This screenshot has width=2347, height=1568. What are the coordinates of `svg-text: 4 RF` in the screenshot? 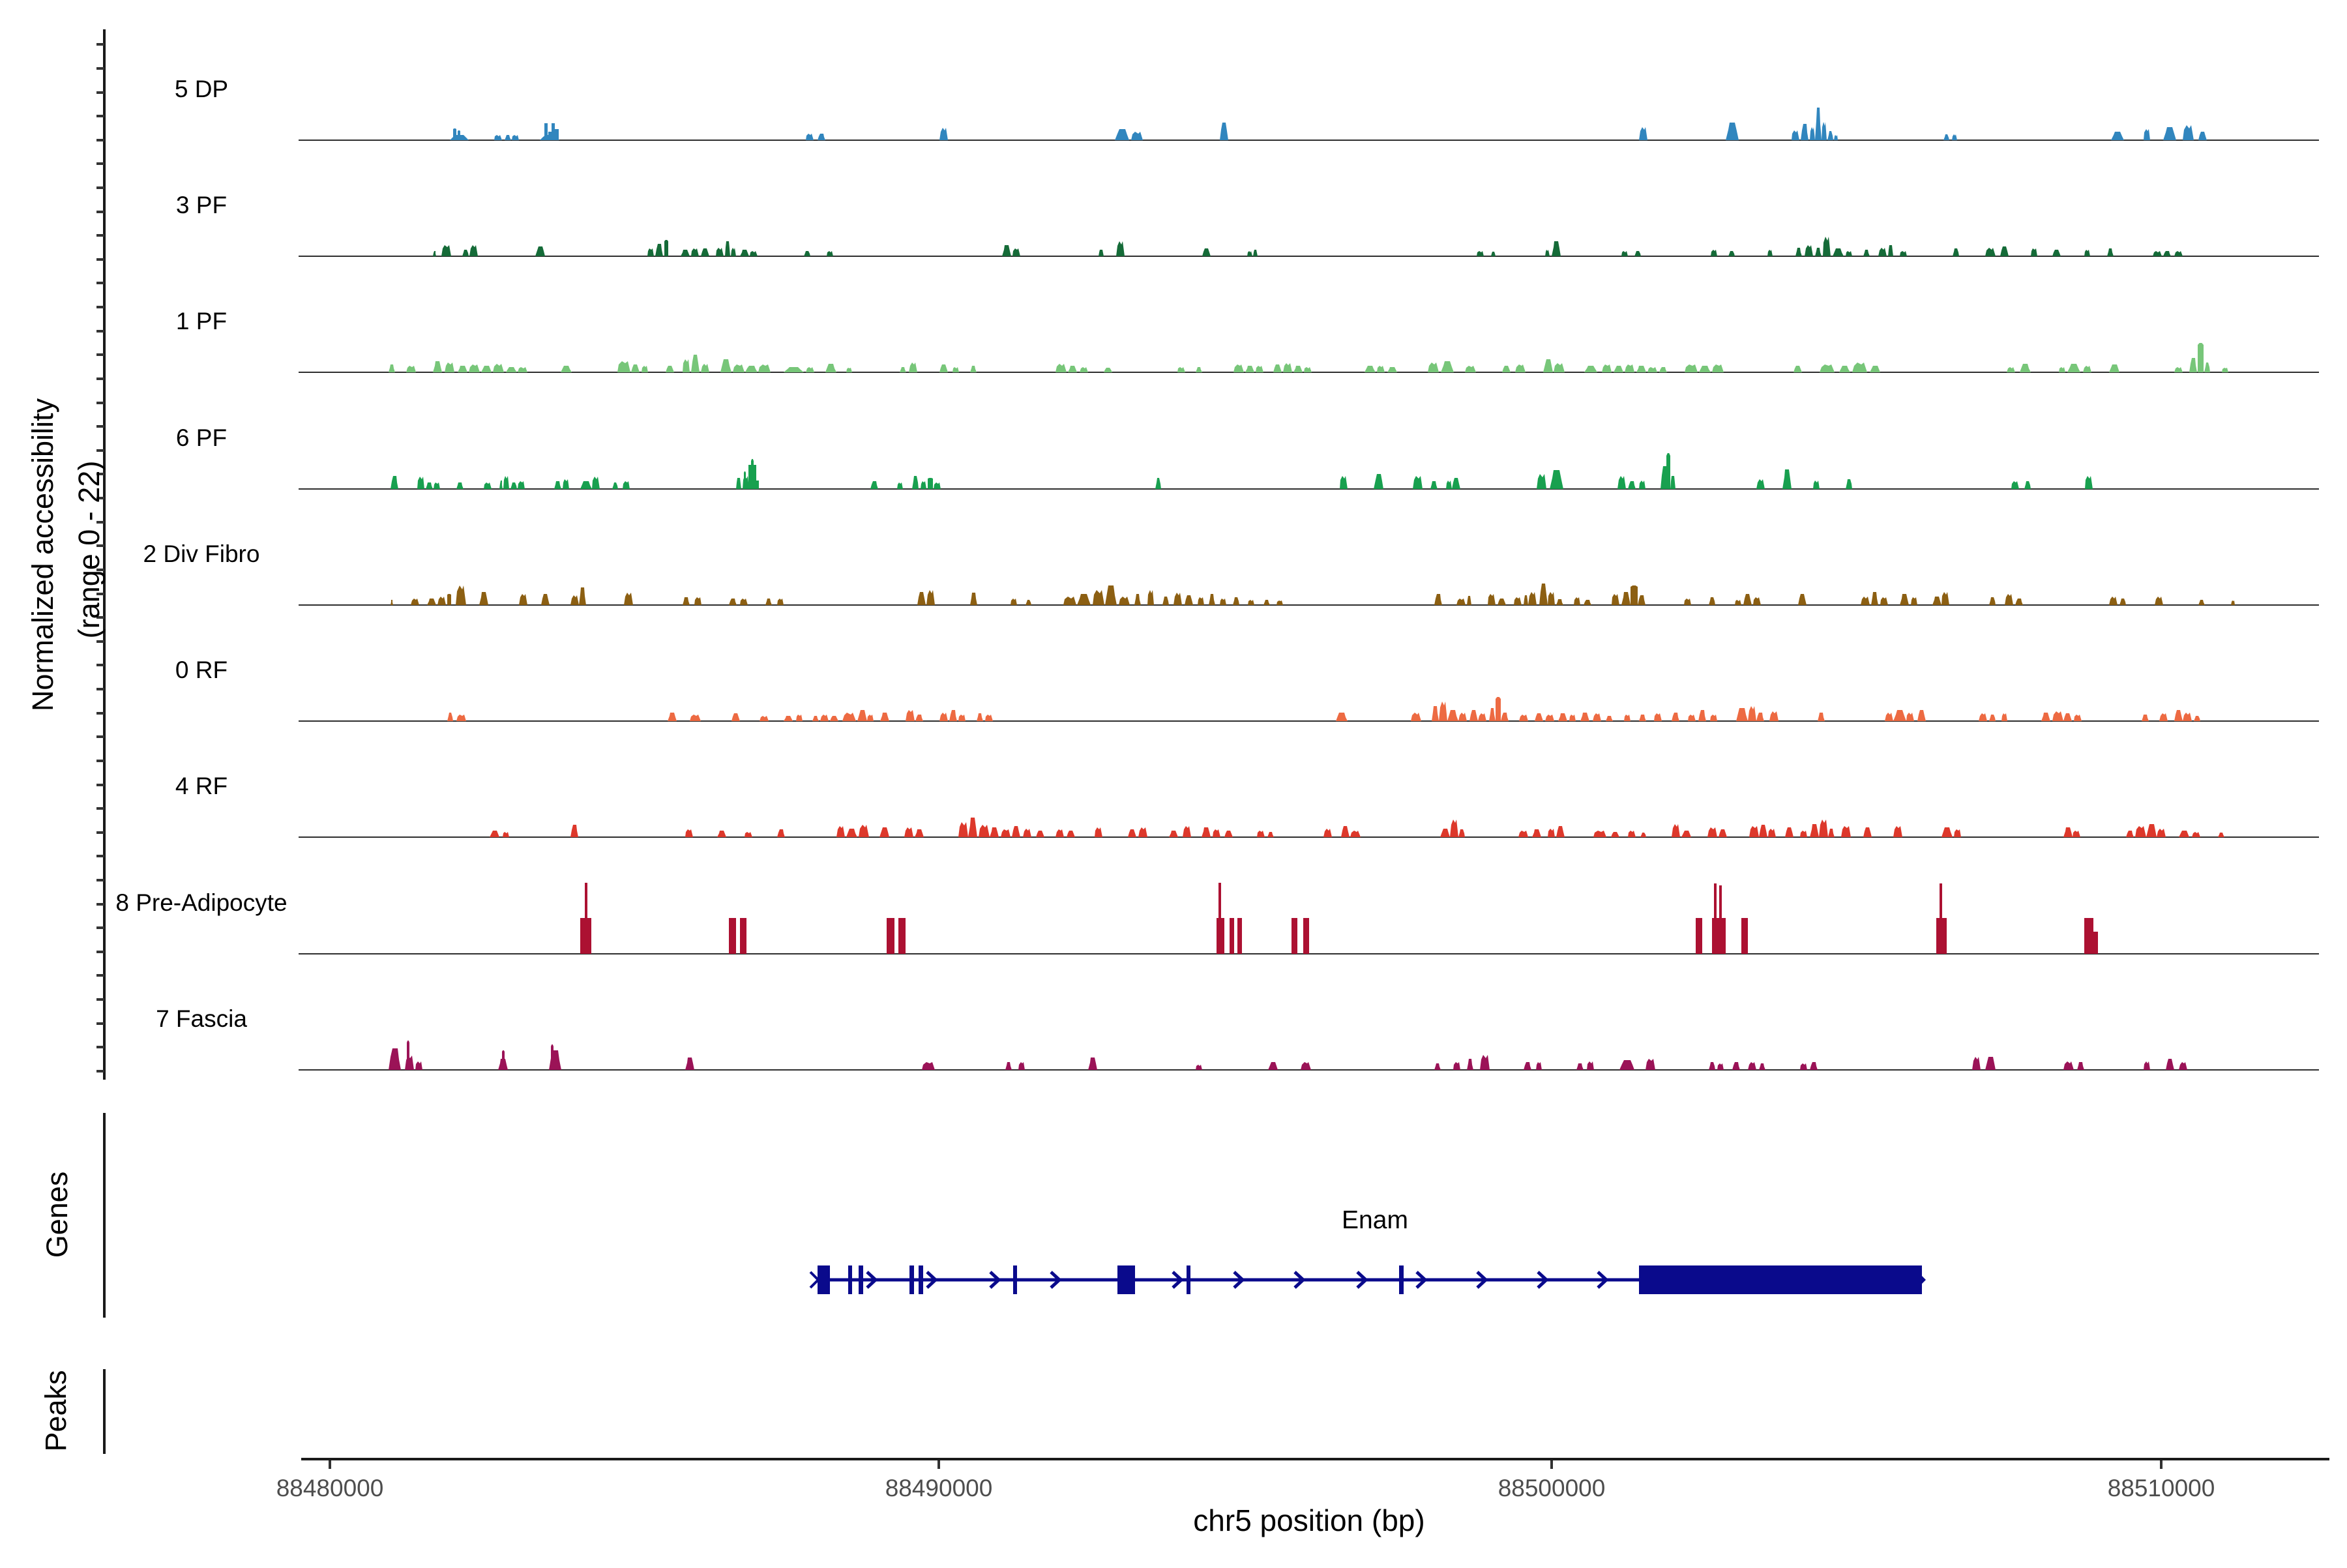 It's located at (201, 786).